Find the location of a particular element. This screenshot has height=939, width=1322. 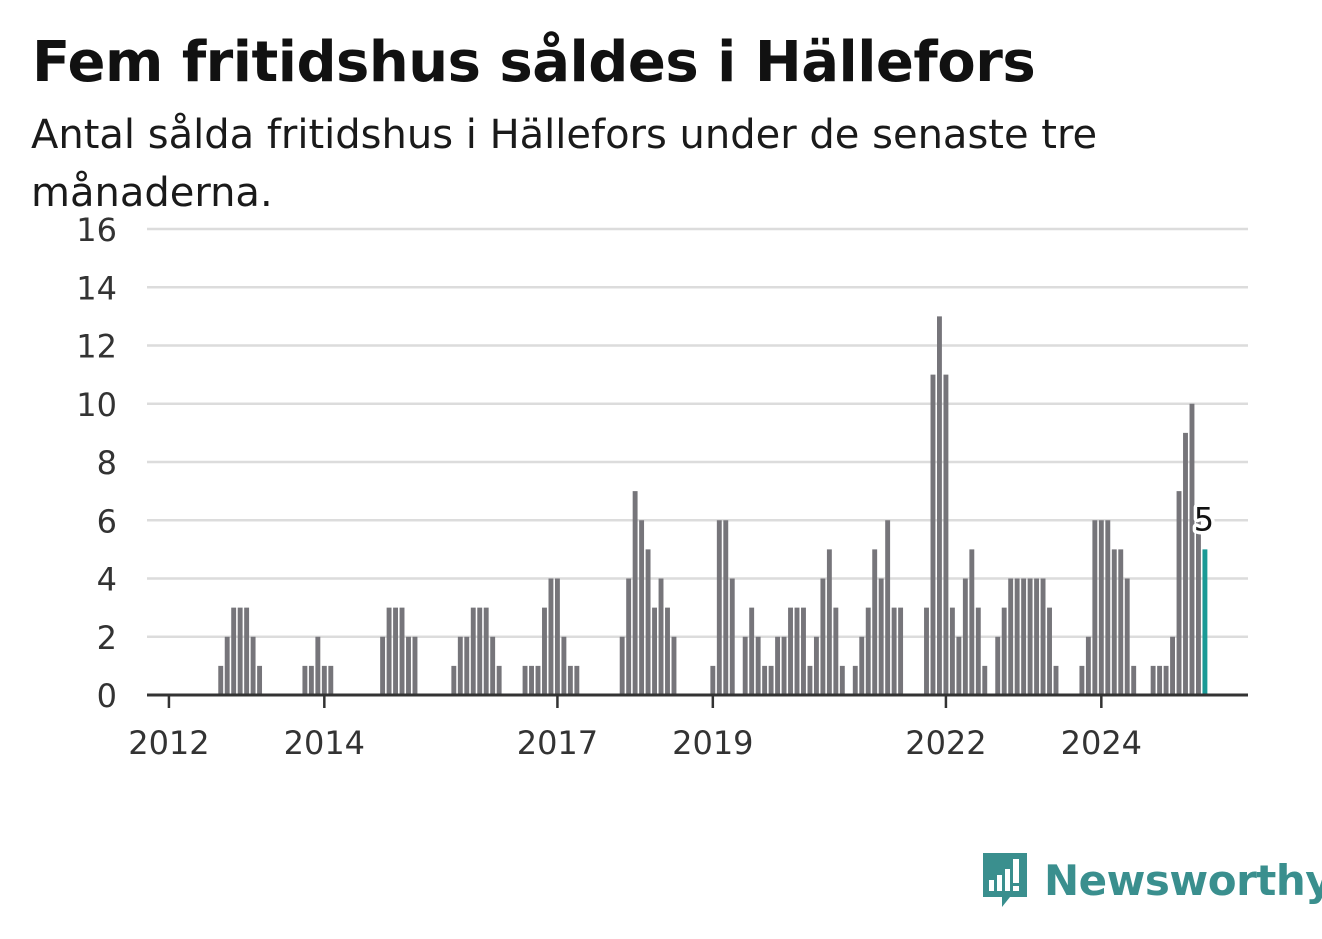

highlight-value-label: 5 is located at coordinates (1204, 519).